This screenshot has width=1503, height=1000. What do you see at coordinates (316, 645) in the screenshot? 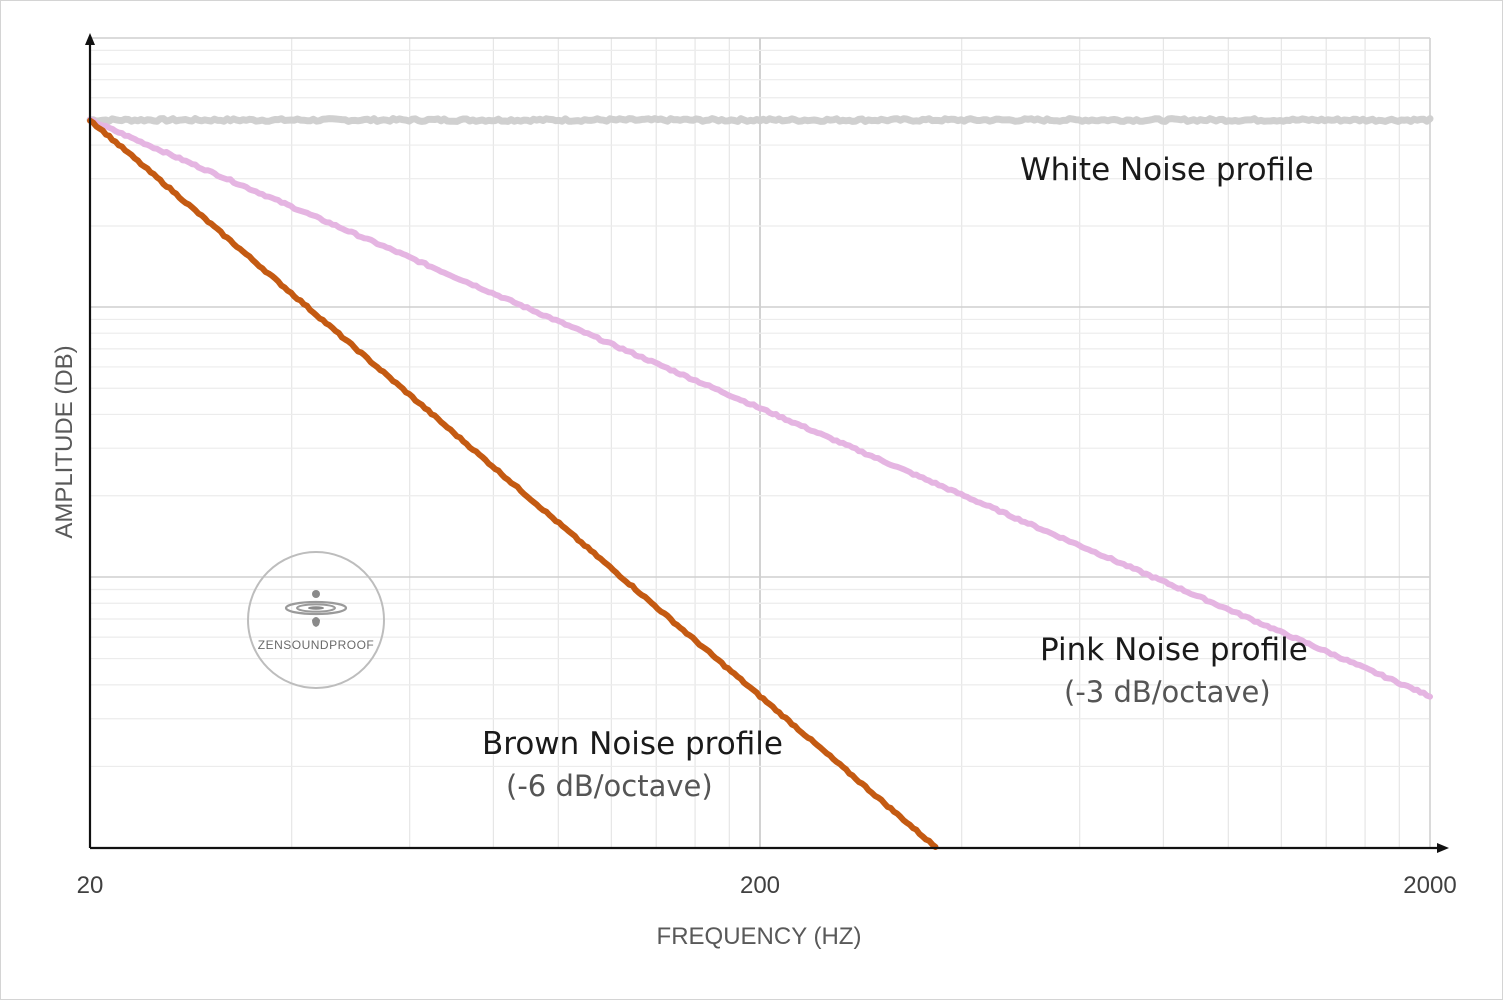
I see `watermark-text: ZENSOUNDPROOF` at bounding box center [316, 645].